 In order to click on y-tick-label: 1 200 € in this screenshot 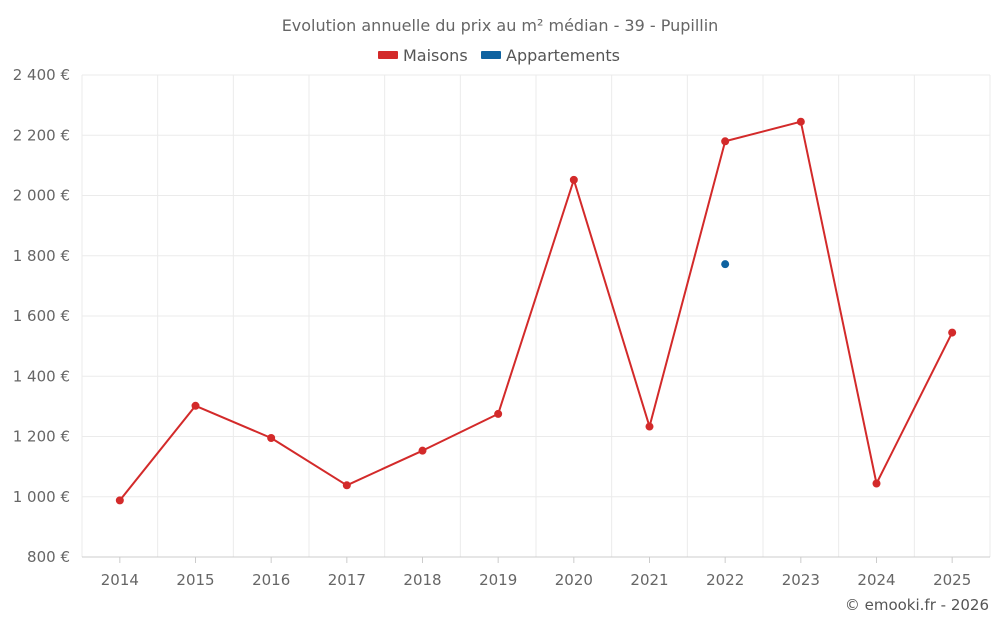, I will do `click(41, 437)`.